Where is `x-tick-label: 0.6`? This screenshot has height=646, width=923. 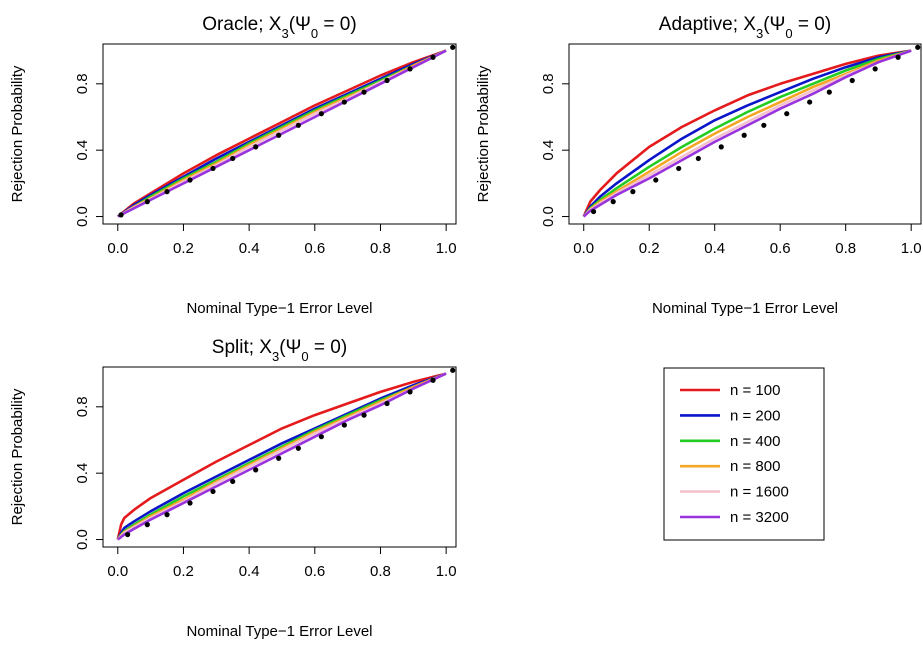 x-tick-label: 0.6 is located at coordinates (314, 248).